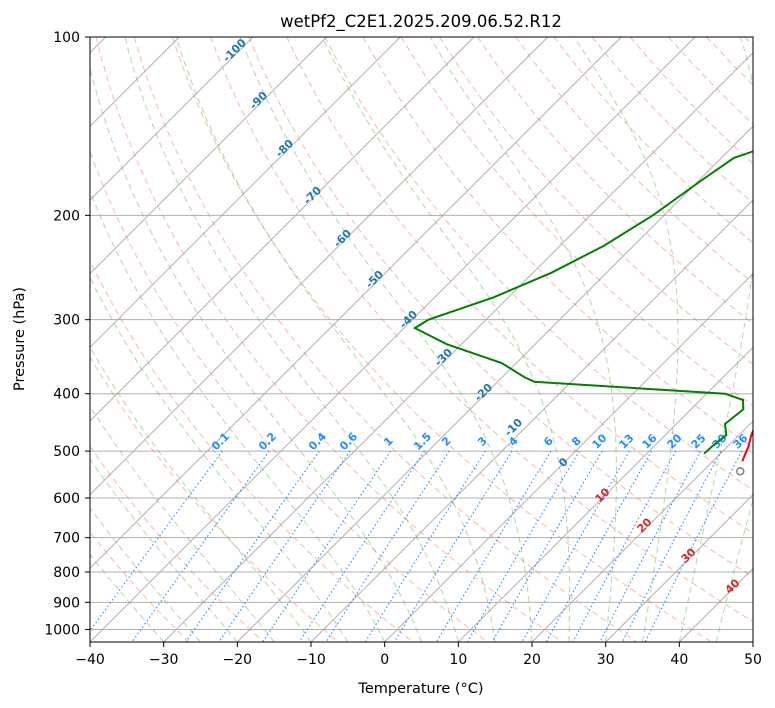 Image resolution: width=775 pixels, height=708 pixels. What do you see at coordinates (66, 603) in the screenshot?
I see `y-tick-label: 900` at bounding box center [66, 603].